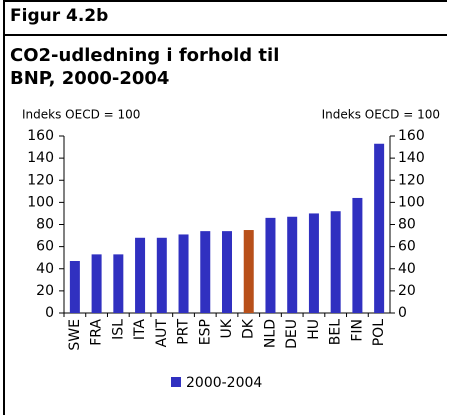 The image size is (449, 415). Describe the element at coordinates (407, 247) in the screenshot. I see `y2-tick-label: 60` at that location.